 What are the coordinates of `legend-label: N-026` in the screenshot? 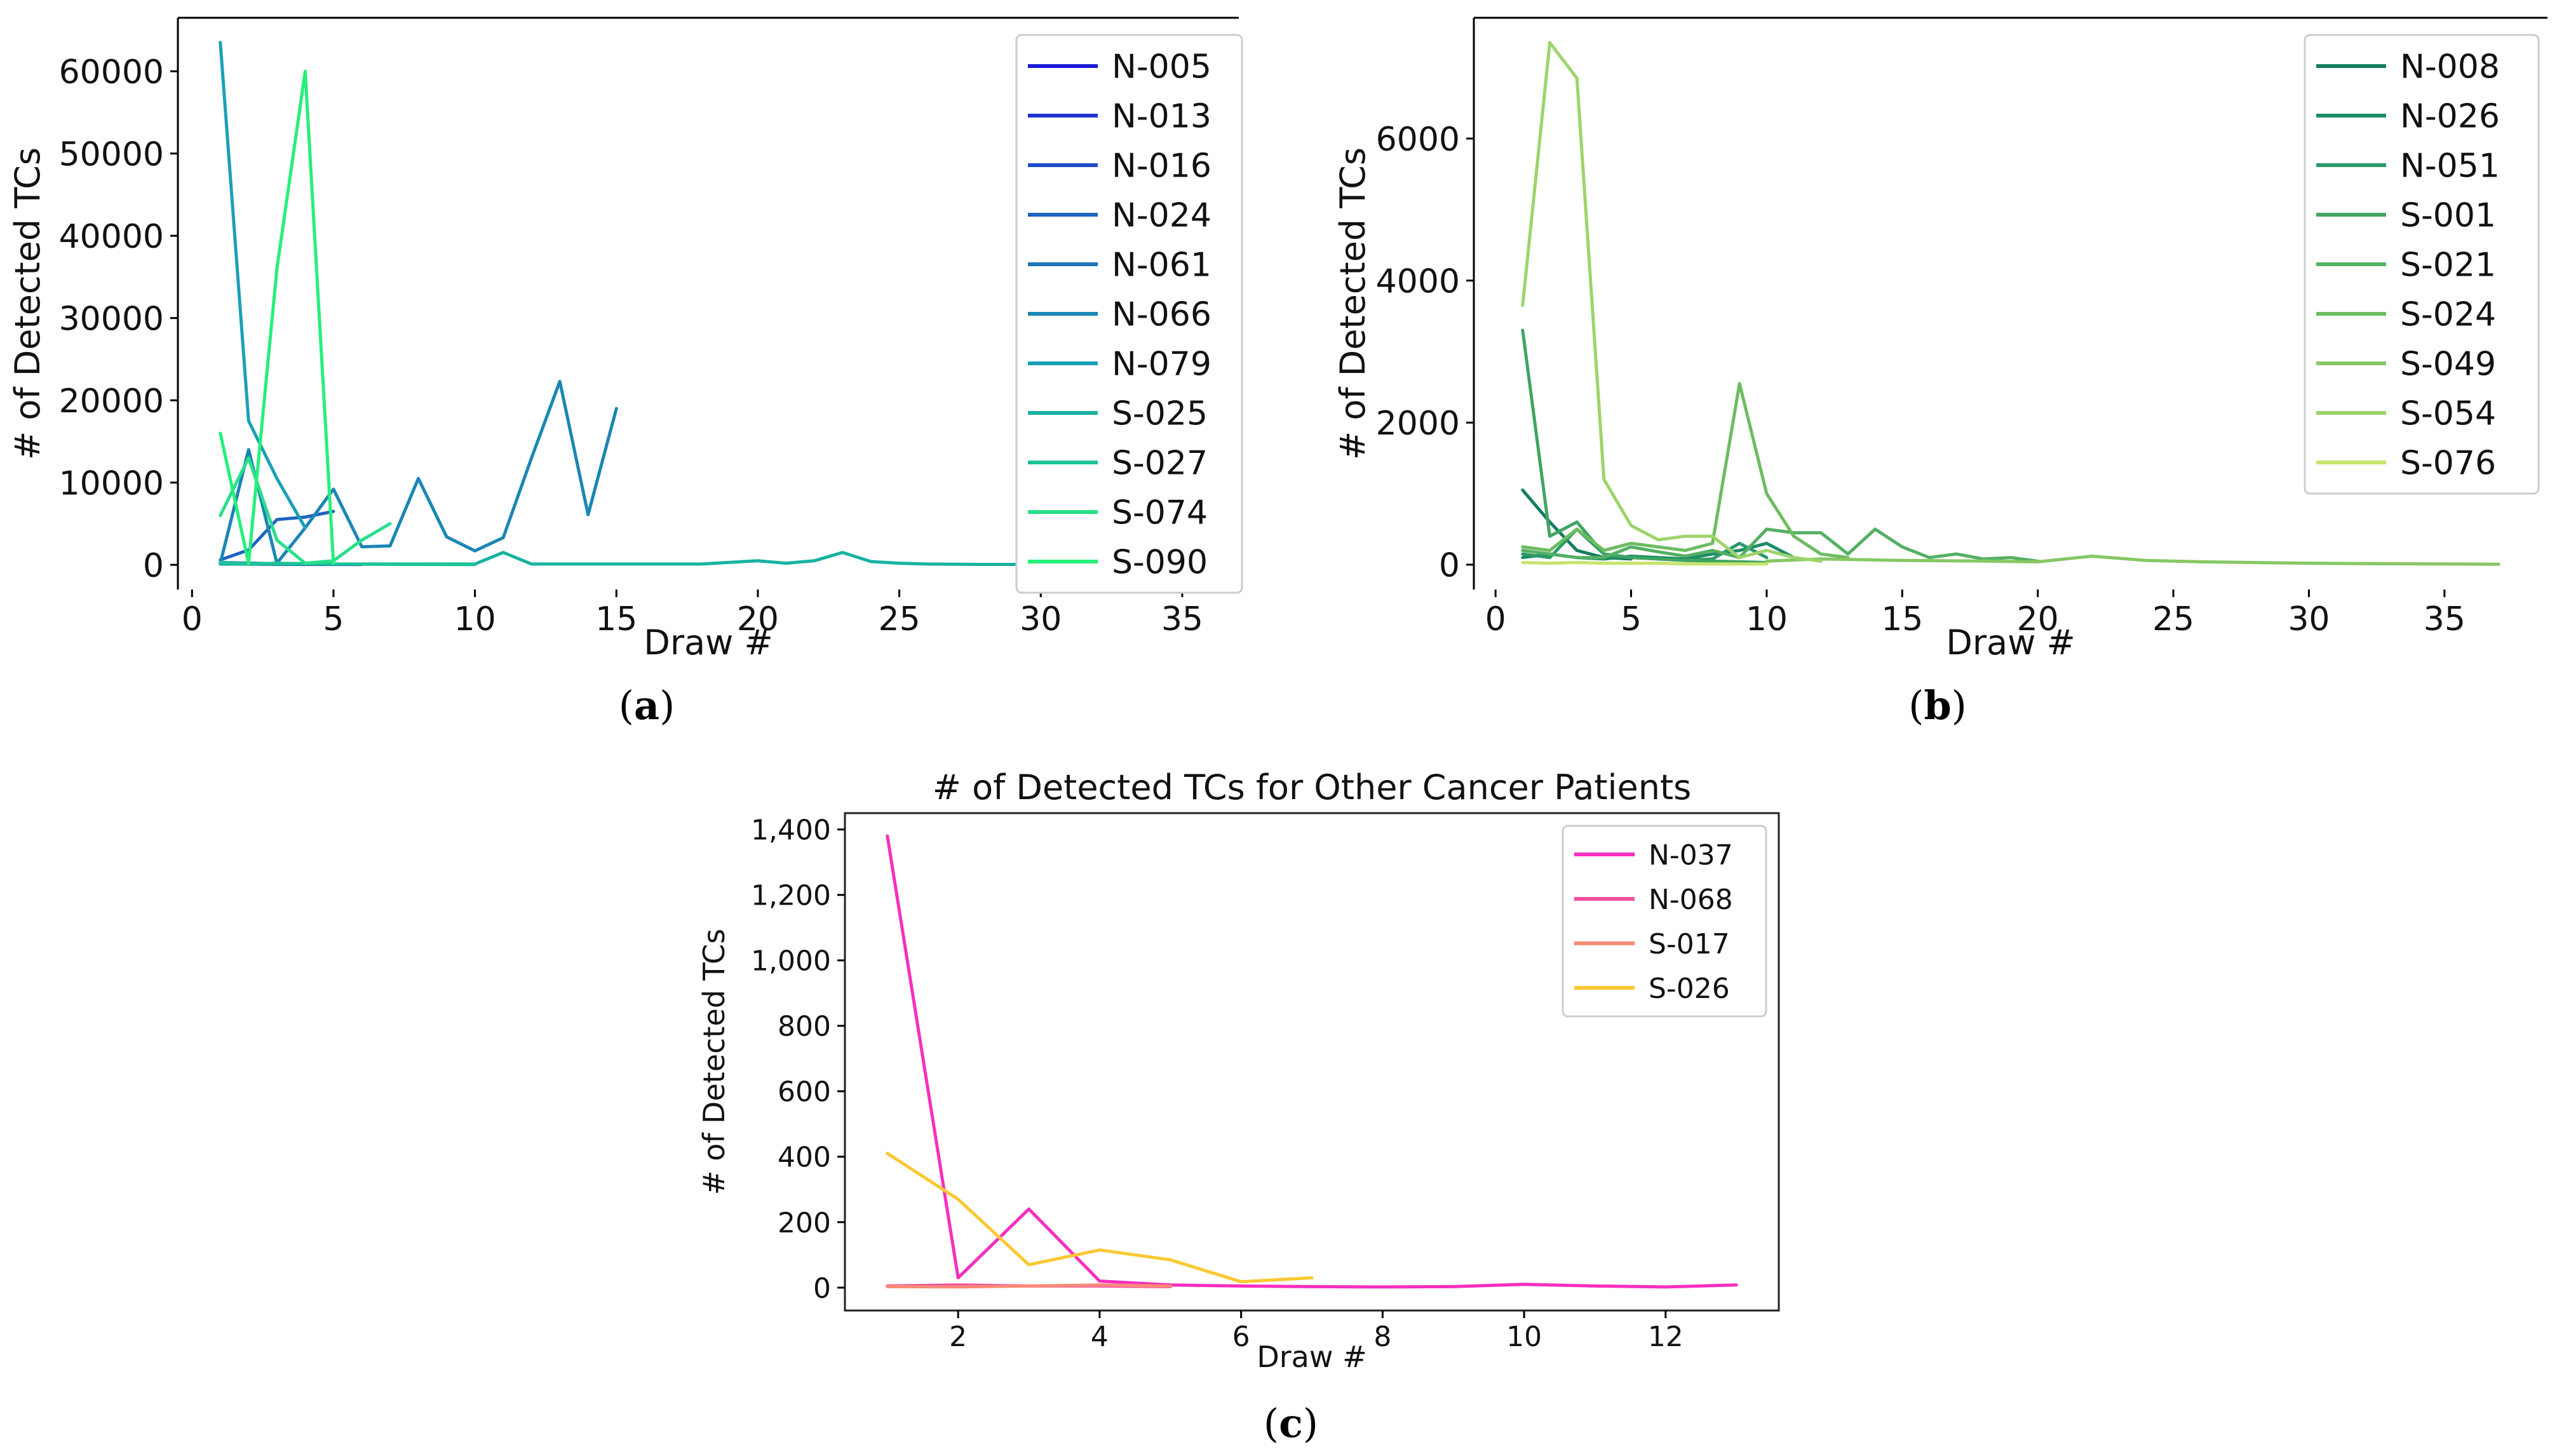 It's located at (2450, 117).